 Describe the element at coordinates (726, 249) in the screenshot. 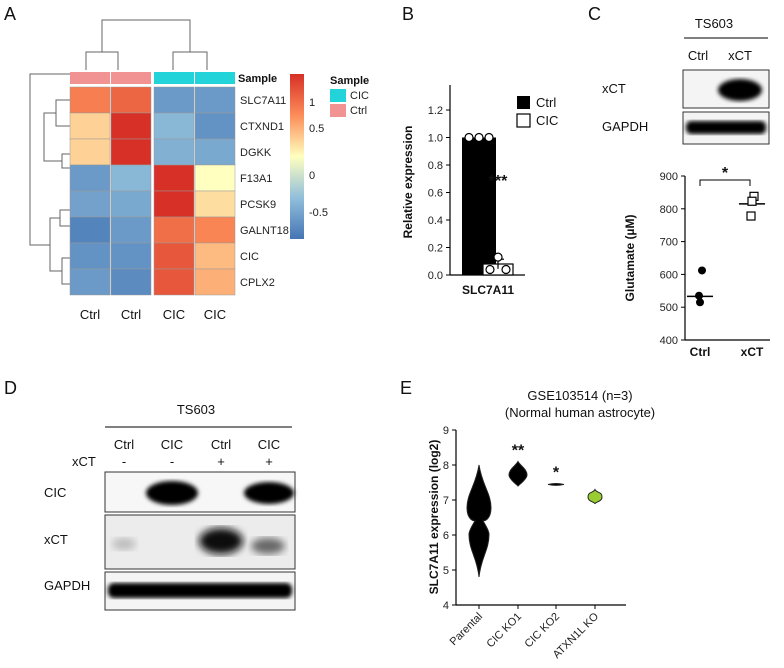

I see `scatter-marks` at that location.